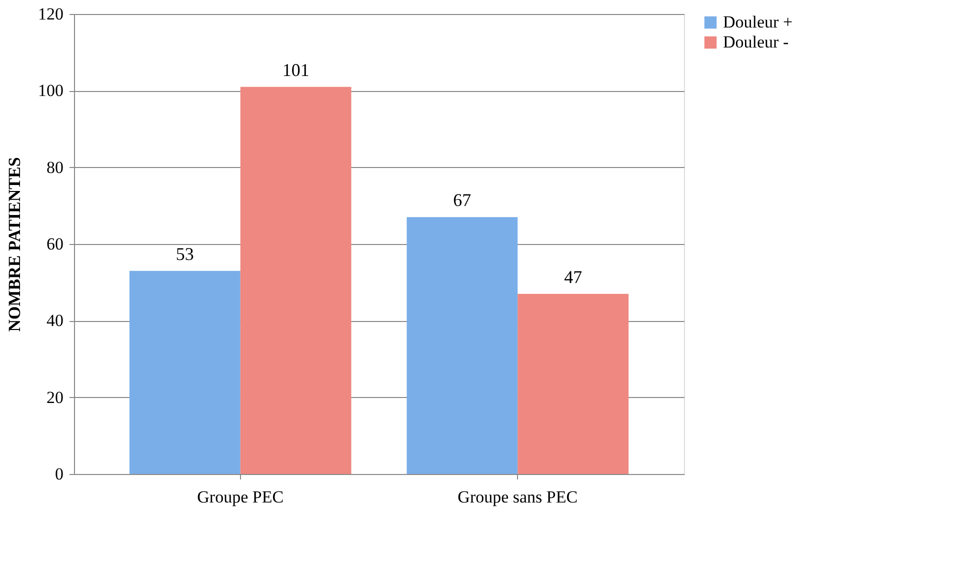 The width and height of the screenshot is (956, 581). I want to click on x-tick-label: Groupe PEC, so click(240, 497).